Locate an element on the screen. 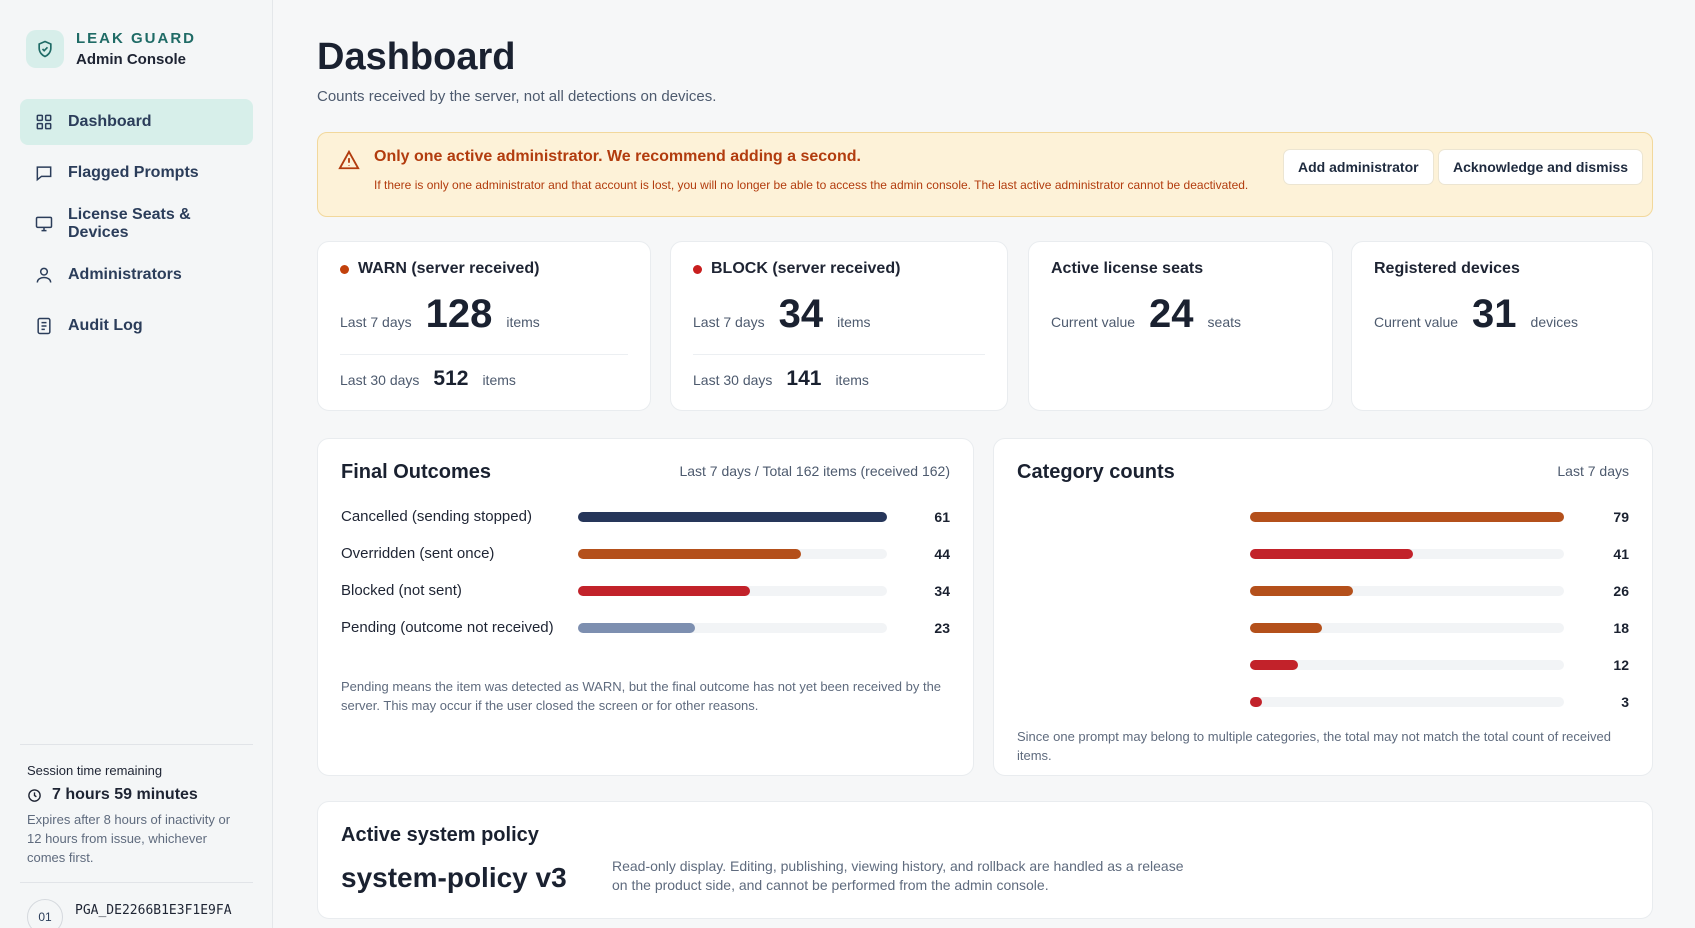  bar-row: 3 is located at coordinates (1323, 702).